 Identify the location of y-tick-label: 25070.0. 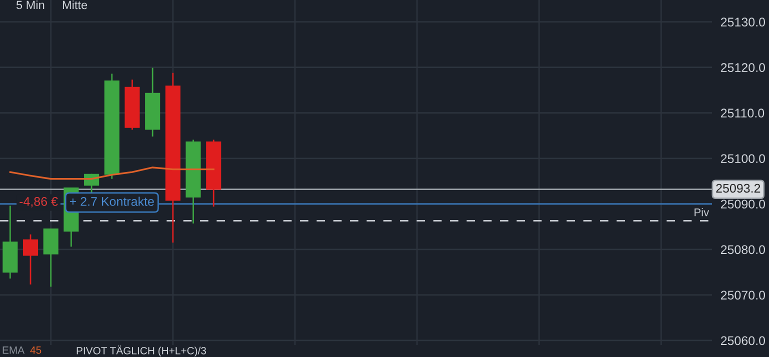
(743, 295).